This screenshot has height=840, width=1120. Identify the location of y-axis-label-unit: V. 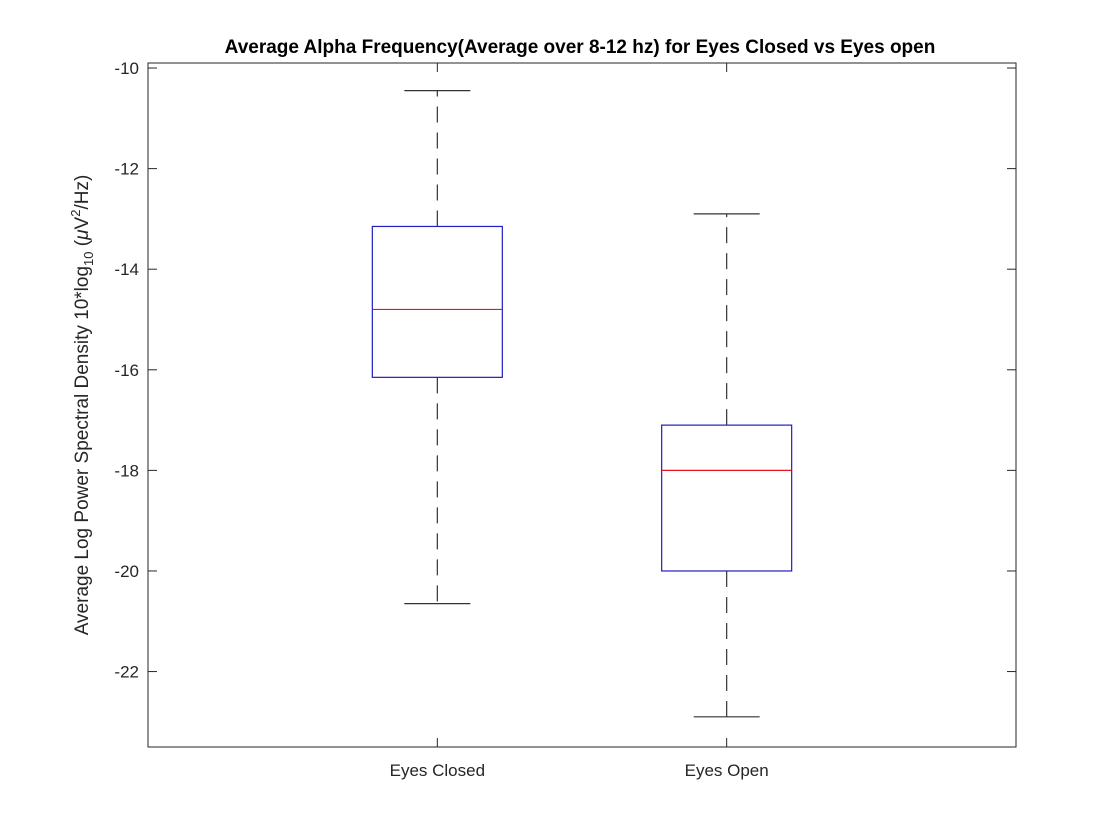
(82, 222).